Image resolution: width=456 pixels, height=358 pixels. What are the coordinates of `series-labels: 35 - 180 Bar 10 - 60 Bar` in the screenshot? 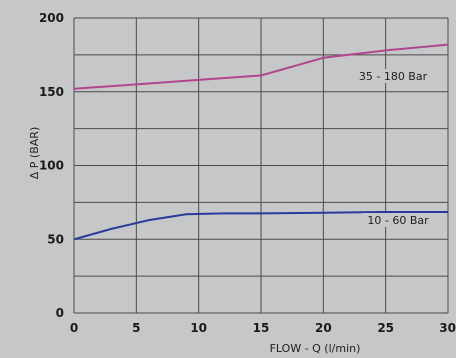 It's located at (395, 148).